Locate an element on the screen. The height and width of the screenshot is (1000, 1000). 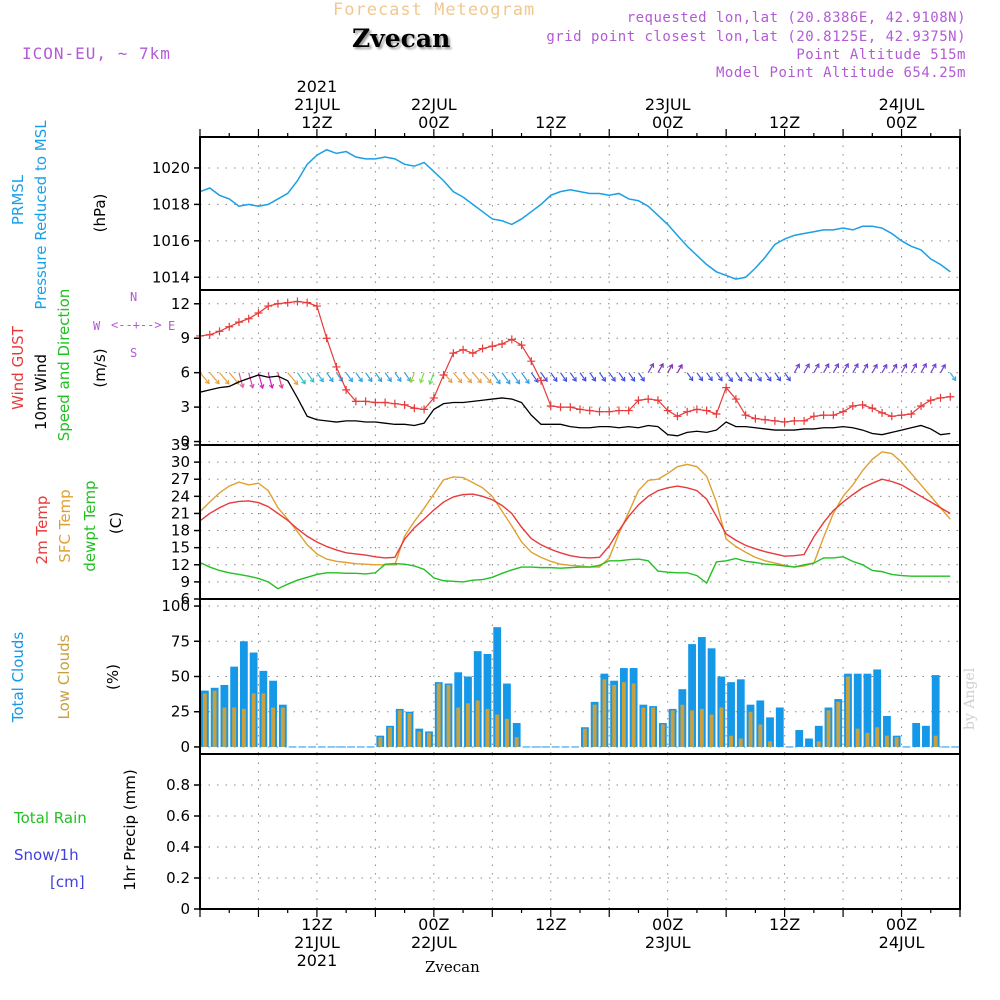
compass-s: S is located at coordinates (134, 353).